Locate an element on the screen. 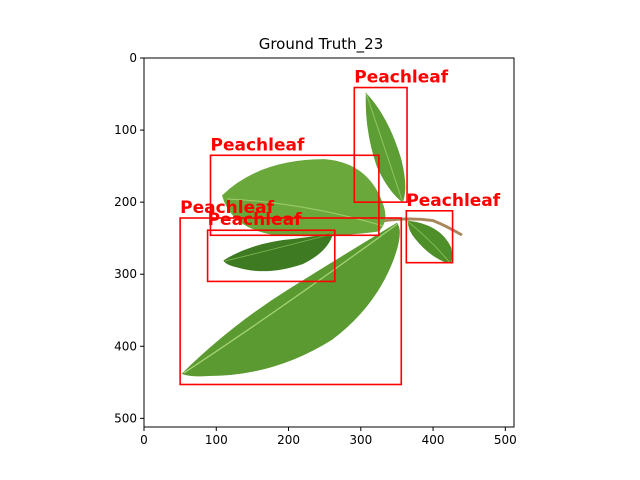 Image resolution: width=640 pixels, height=480 pixels. leaf-upper-vein is located at coordinates (384, 147).